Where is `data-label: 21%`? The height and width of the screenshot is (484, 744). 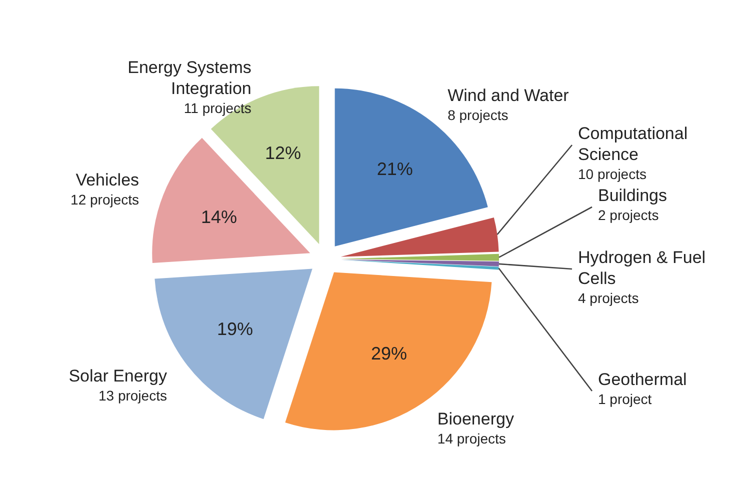
data-label: 21% is located at coordinates (394, 168).